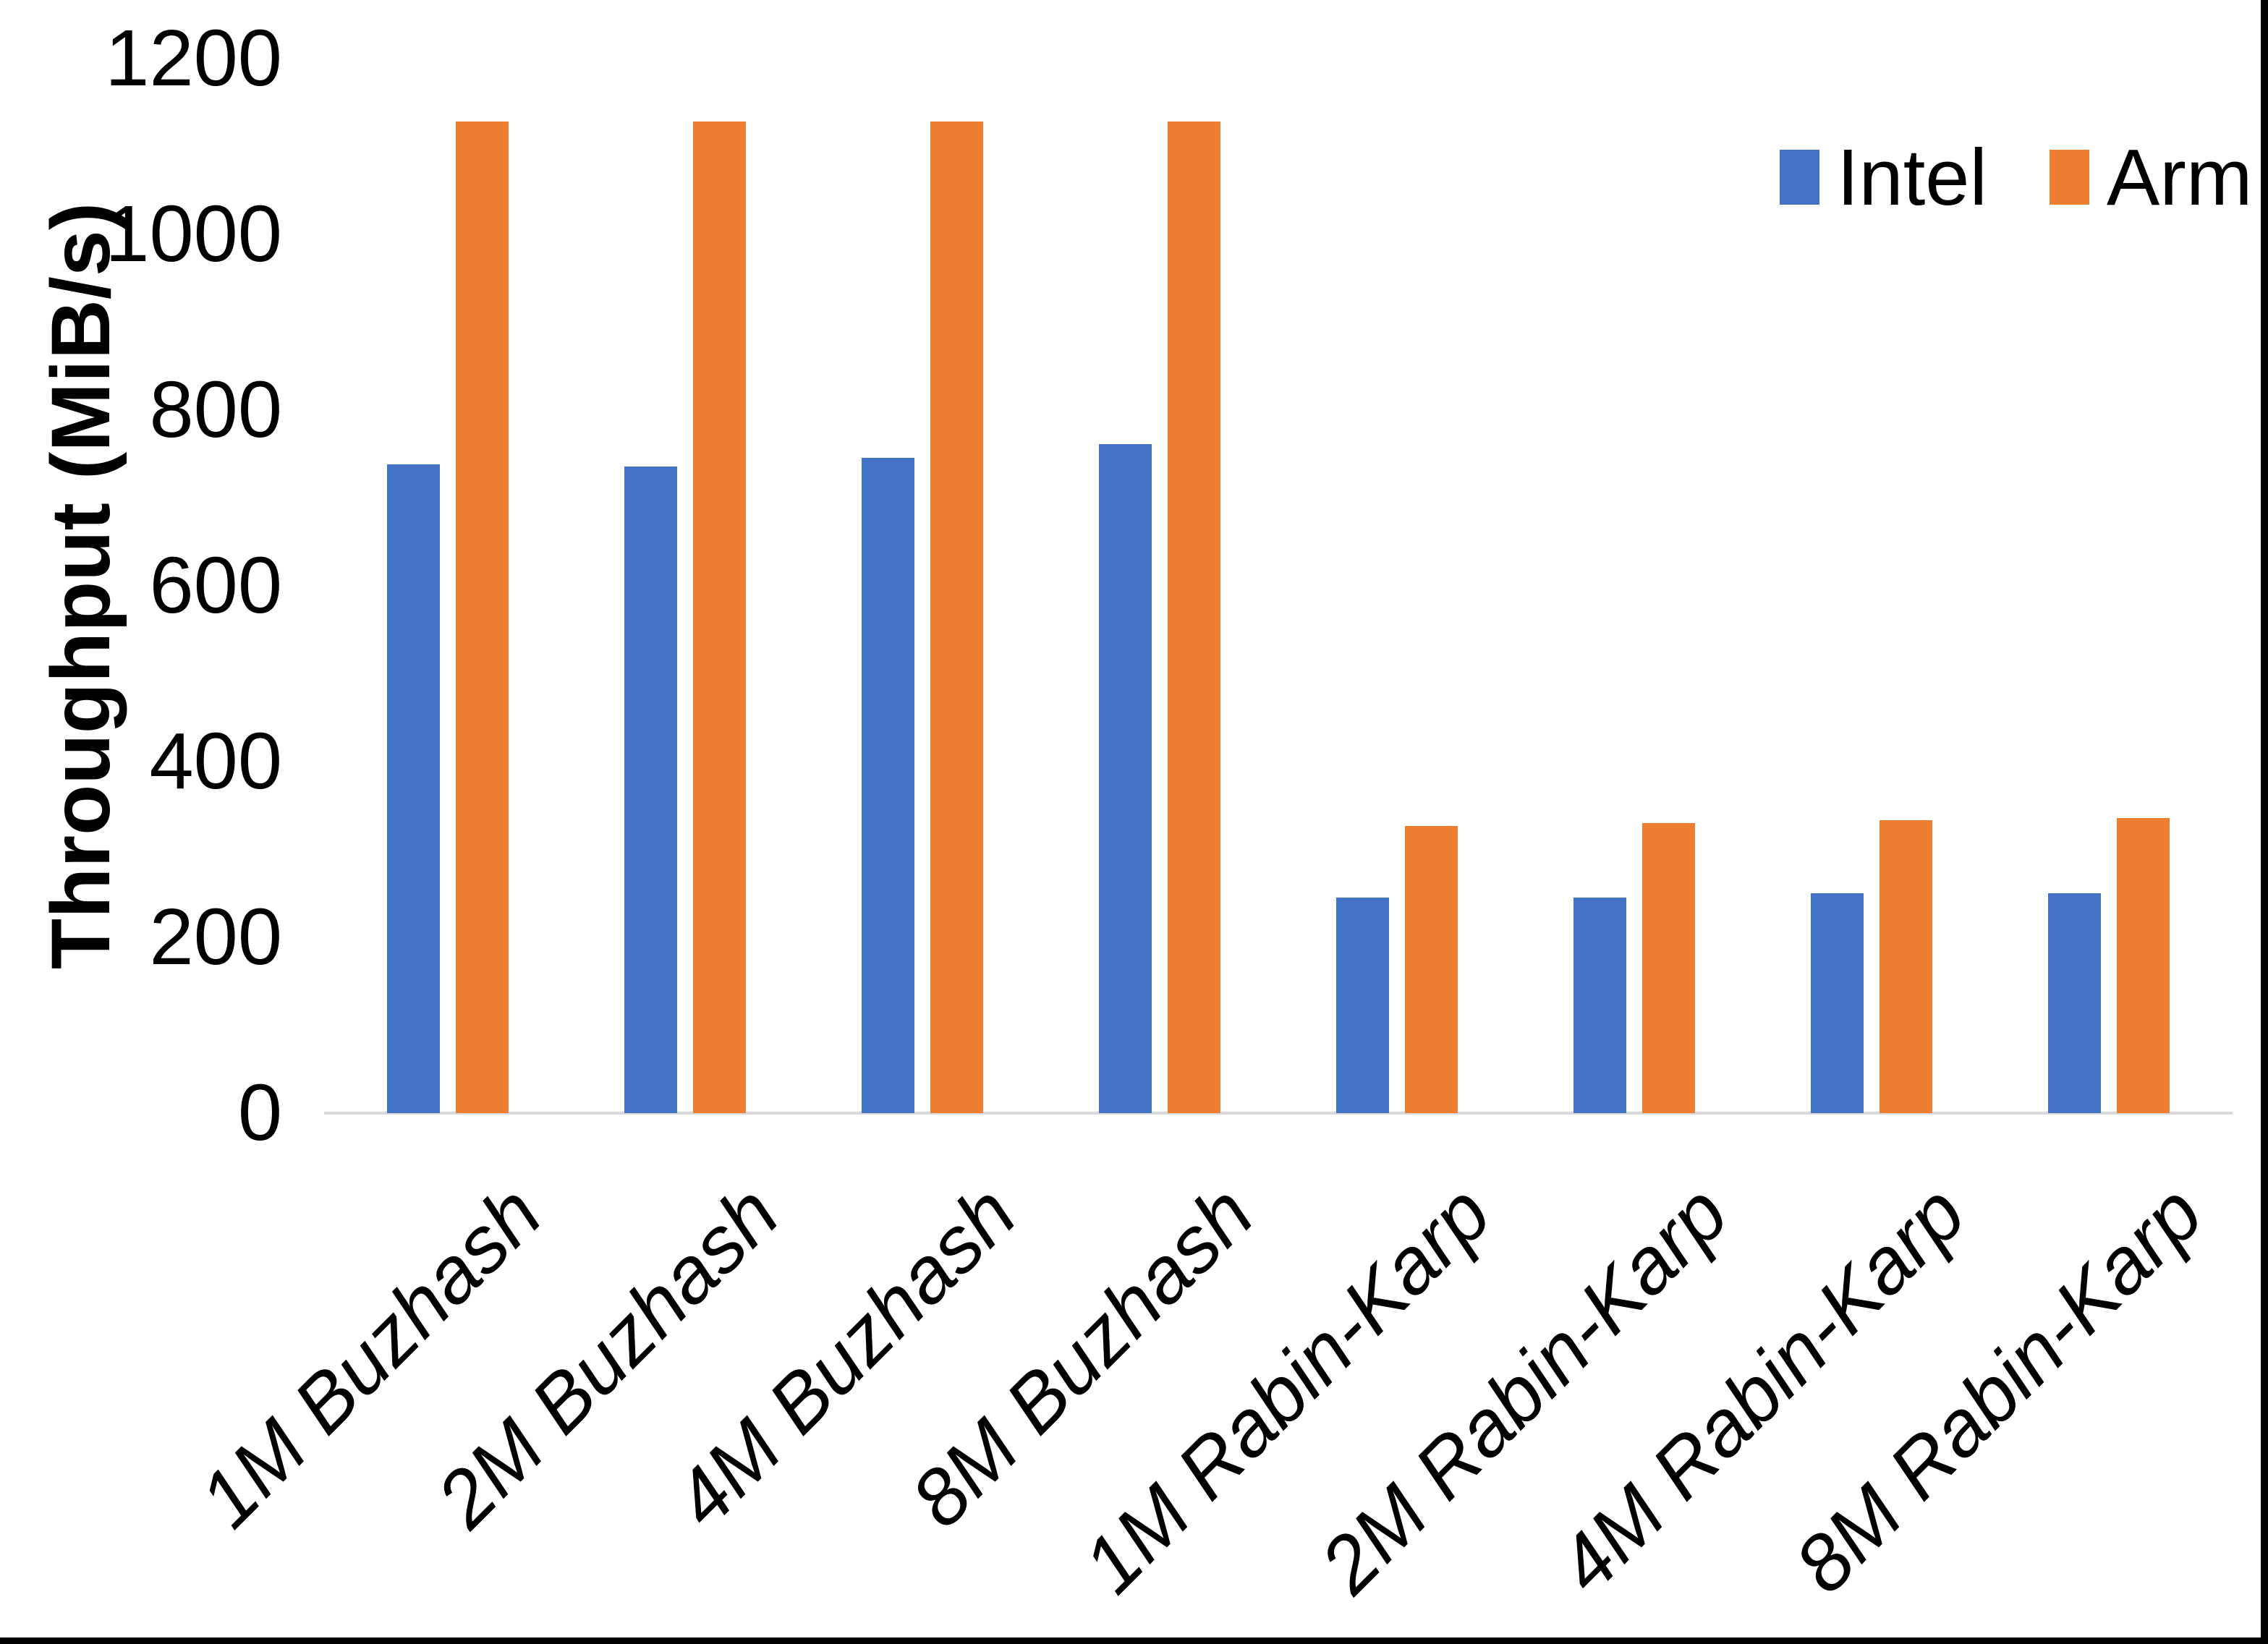 The height and width of the screenshot is (1644, 2268). Describe the element at coordinates (957, 617) in the screenshot. I see `bar-arm-4m-buzhash` at that location.